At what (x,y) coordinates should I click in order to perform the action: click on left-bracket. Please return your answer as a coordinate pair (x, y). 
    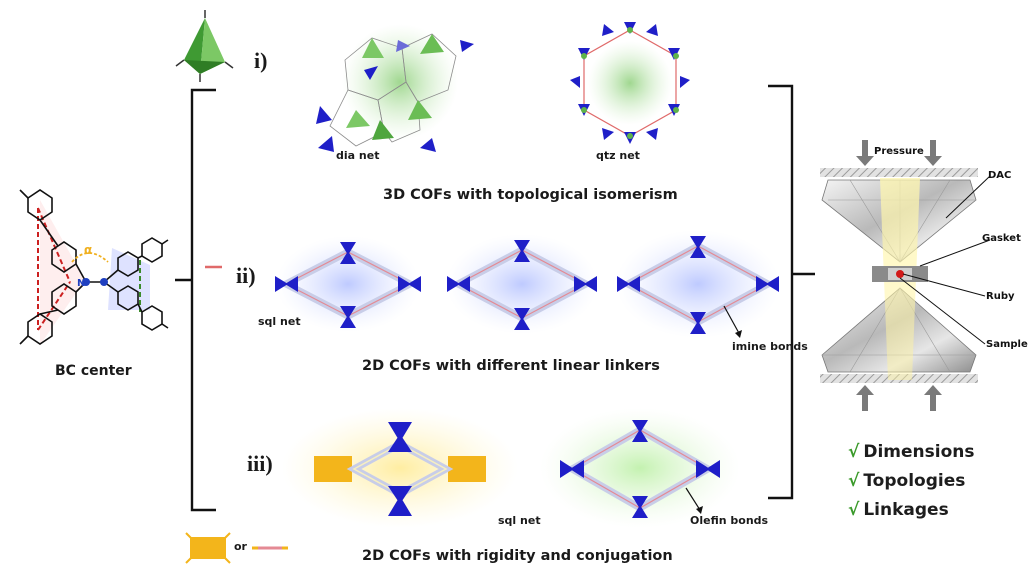
    Looking at the image, I should click on (195, 300).